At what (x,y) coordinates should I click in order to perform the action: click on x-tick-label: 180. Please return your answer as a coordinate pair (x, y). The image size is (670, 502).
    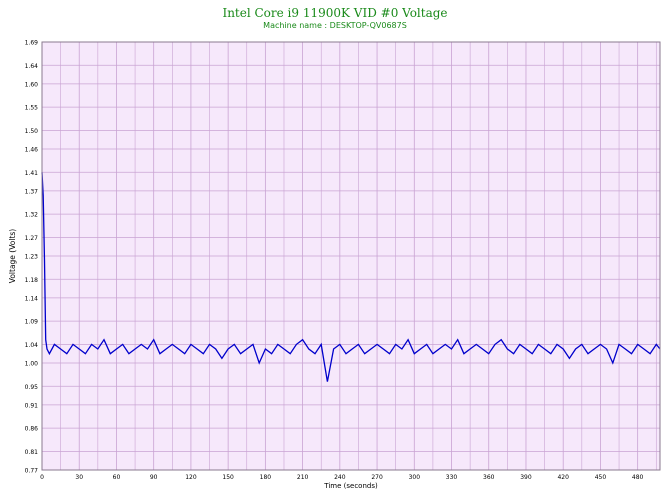
    Looking at the image, I should click on (266, 477).